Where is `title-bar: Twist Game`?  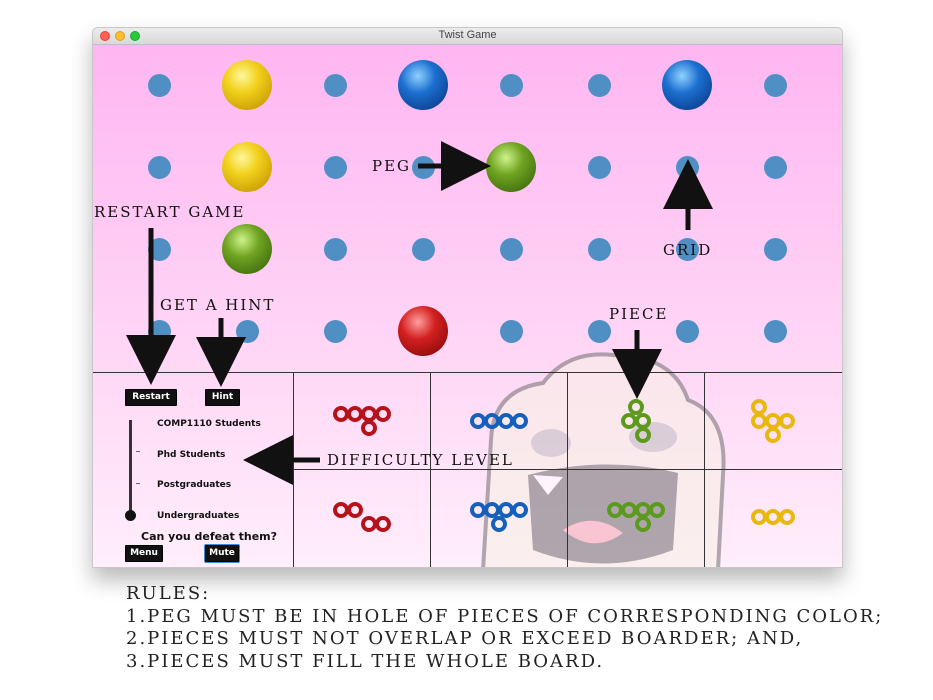 title-bar: Twist Game is located at coordinates (467, 36).